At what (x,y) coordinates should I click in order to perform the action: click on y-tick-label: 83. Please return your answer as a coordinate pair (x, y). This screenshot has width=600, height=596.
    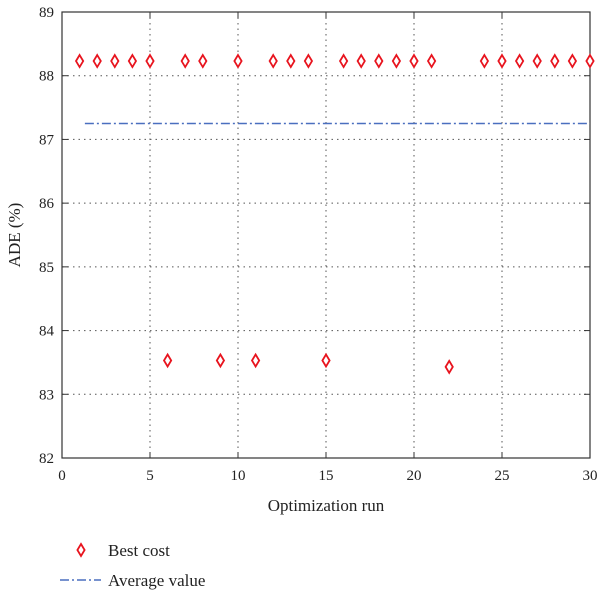
    Looking at the image, I should click on (46, 395).